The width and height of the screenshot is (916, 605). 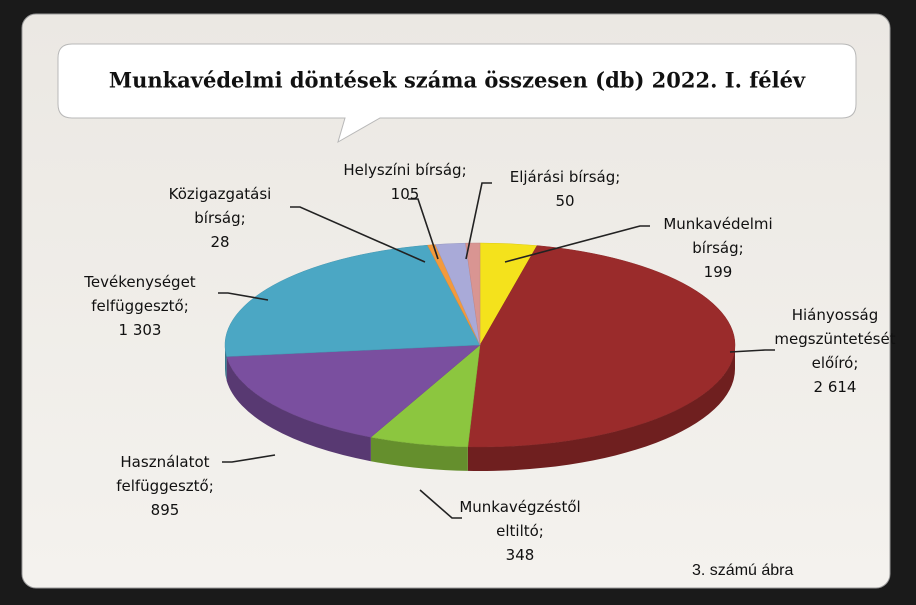 What do you see at coordinates (220, 242) in the screenshot?
I see `value-label: 28` at bounding box center [220, 242].